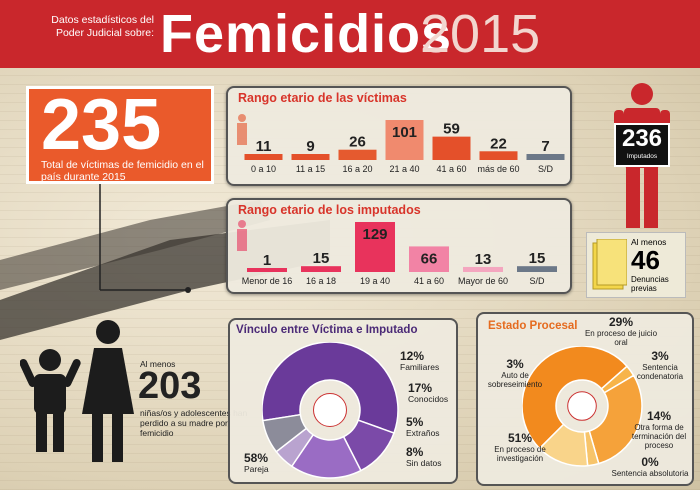  Describe the element at coordinates (423, 426) in the screenshot. I see `legend-extranos: 5% Extraños` at that location.